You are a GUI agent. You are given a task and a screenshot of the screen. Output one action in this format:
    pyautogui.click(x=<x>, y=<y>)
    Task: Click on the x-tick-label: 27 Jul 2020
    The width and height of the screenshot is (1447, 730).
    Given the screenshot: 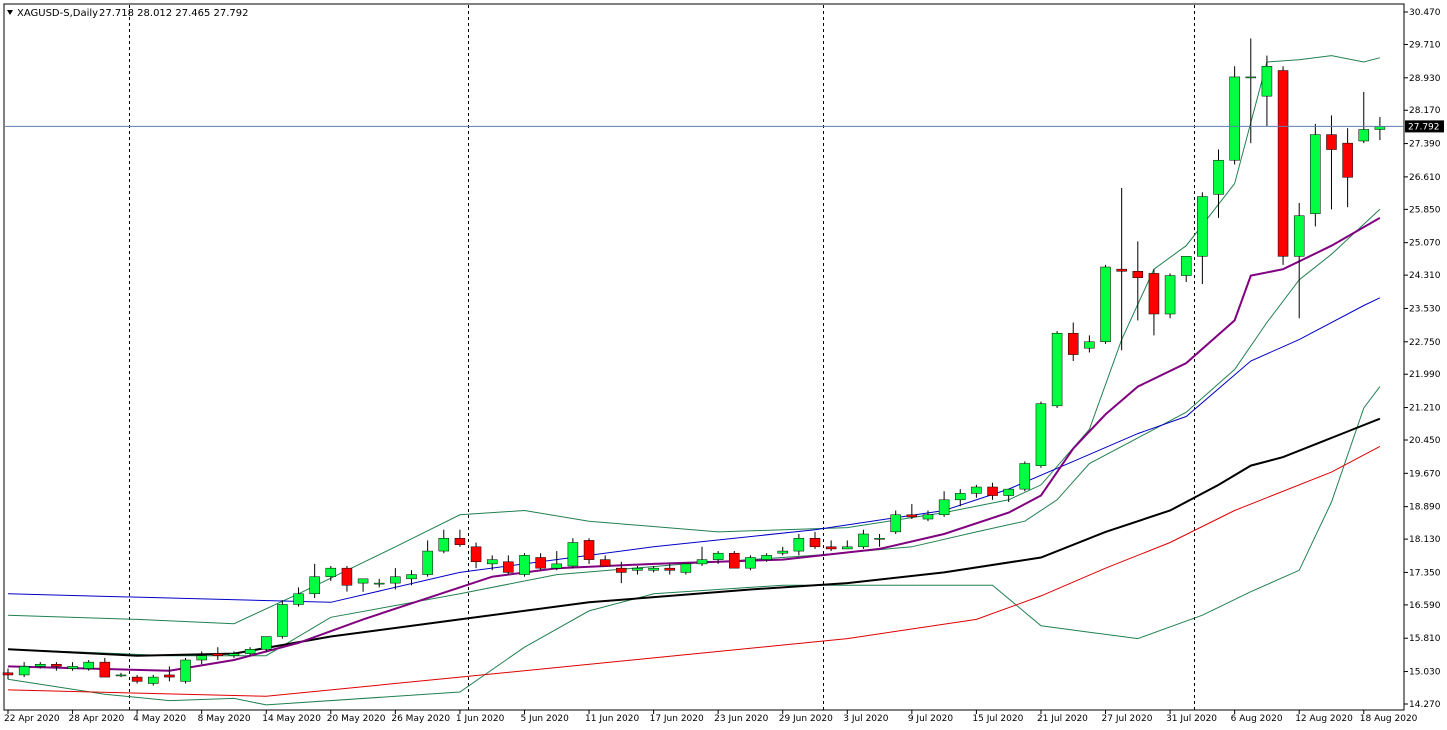 What is the action you would take?
    pyautogui.click(x=1127, y=719)
    